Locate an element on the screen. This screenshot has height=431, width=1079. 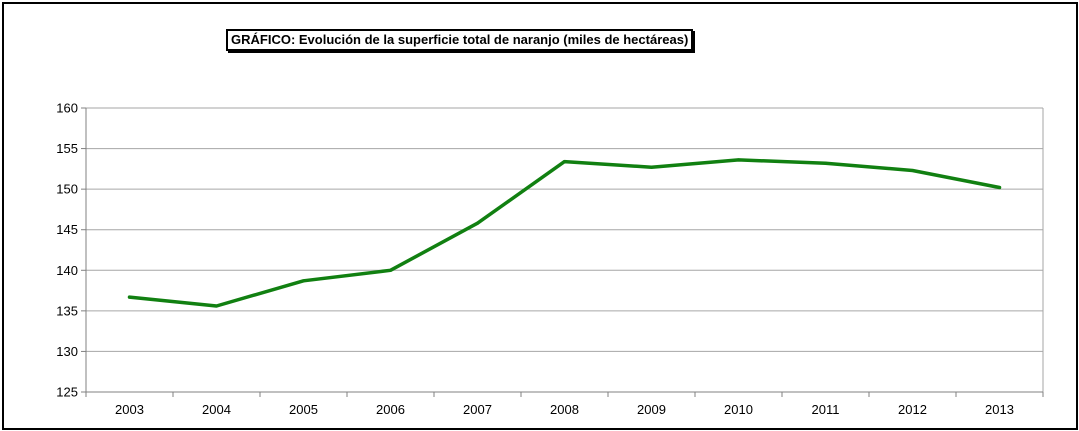
x-tick-label: 2008 is located at coordinates (564, 409).